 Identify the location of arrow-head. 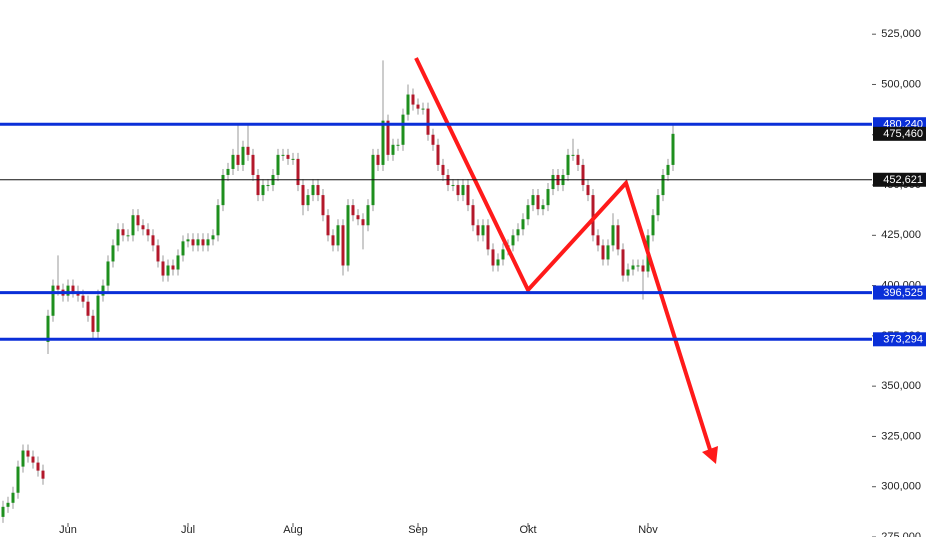
(710, 455).